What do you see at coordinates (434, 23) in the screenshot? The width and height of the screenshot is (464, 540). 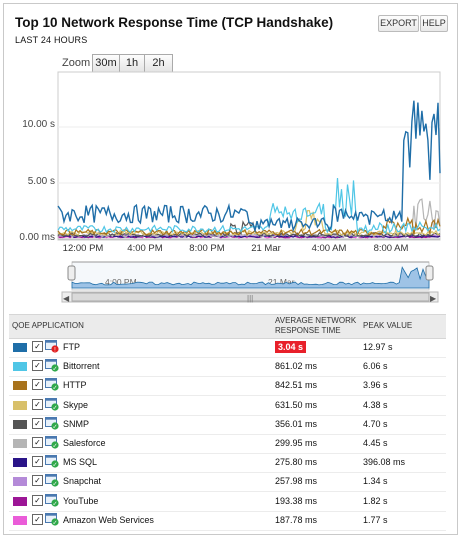 I see `help-button: HELP` at bounding box center [434, 23].